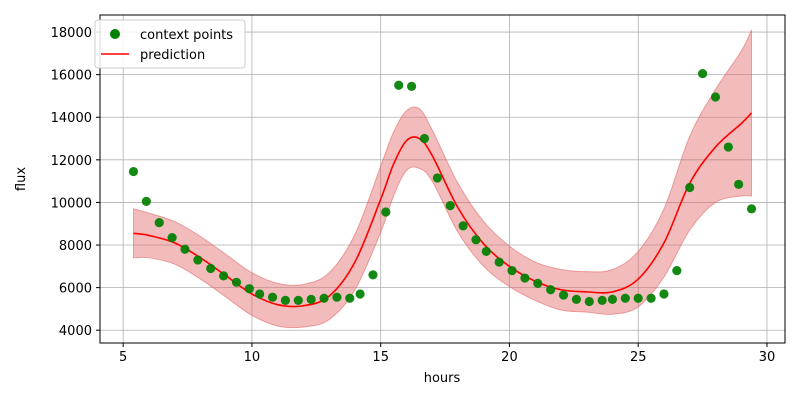  Describe the element at coordinates (509, 357) in the screenshot. I see `x-tick-label: 20` at that location.